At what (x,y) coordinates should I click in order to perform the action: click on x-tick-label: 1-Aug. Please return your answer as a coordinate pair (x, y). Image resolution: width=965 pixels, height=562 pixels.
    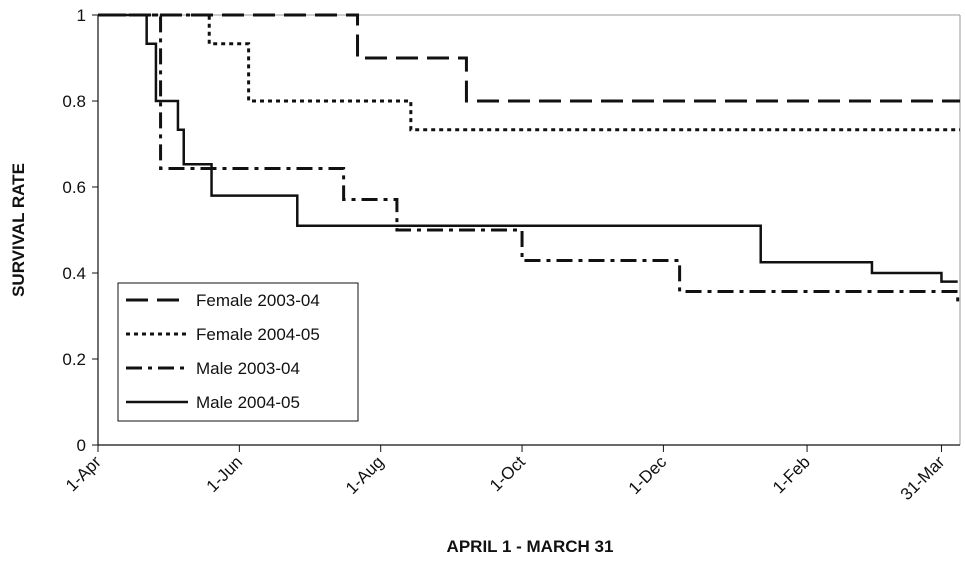
    Looking at the image, I should click on (365, 475).